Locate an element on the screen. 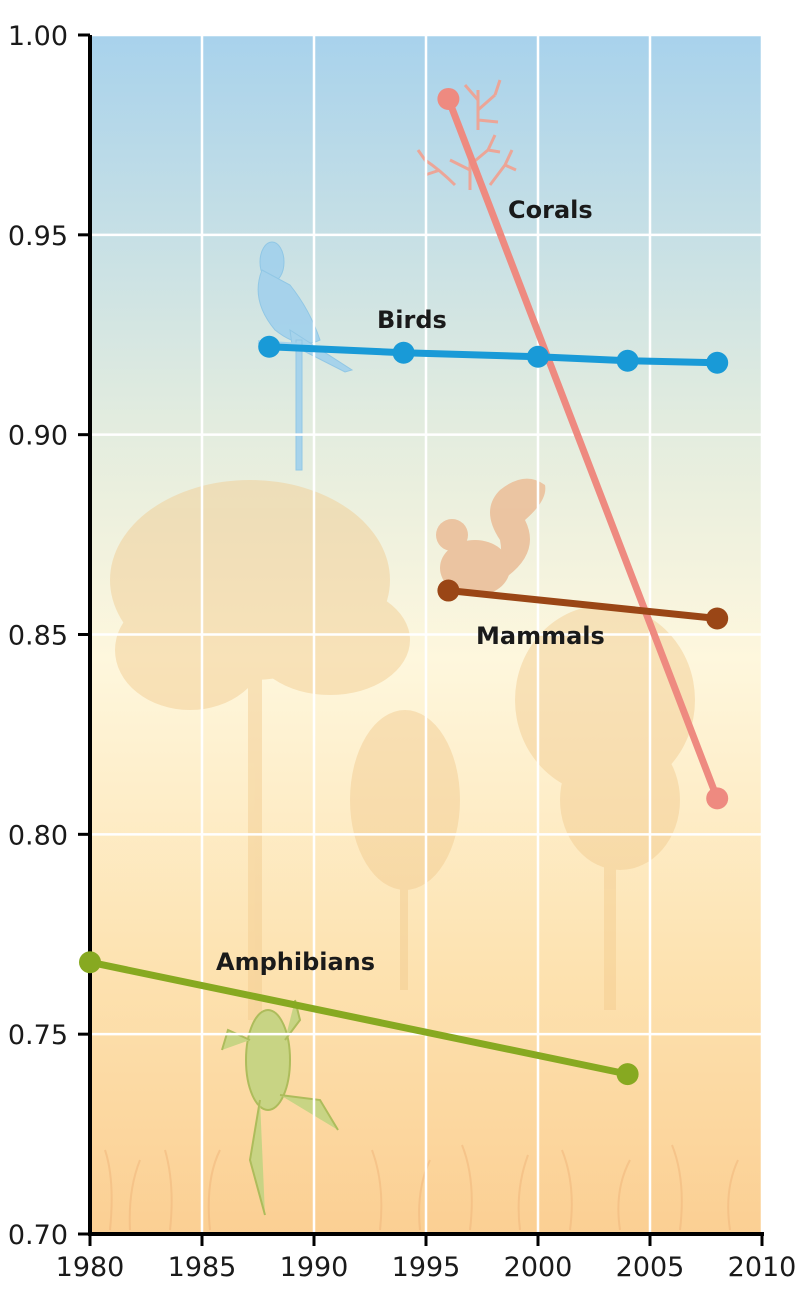 This screenshot has width=810, height=1314. x-tick-label: 1990 is located at coordinates (314, 1267).